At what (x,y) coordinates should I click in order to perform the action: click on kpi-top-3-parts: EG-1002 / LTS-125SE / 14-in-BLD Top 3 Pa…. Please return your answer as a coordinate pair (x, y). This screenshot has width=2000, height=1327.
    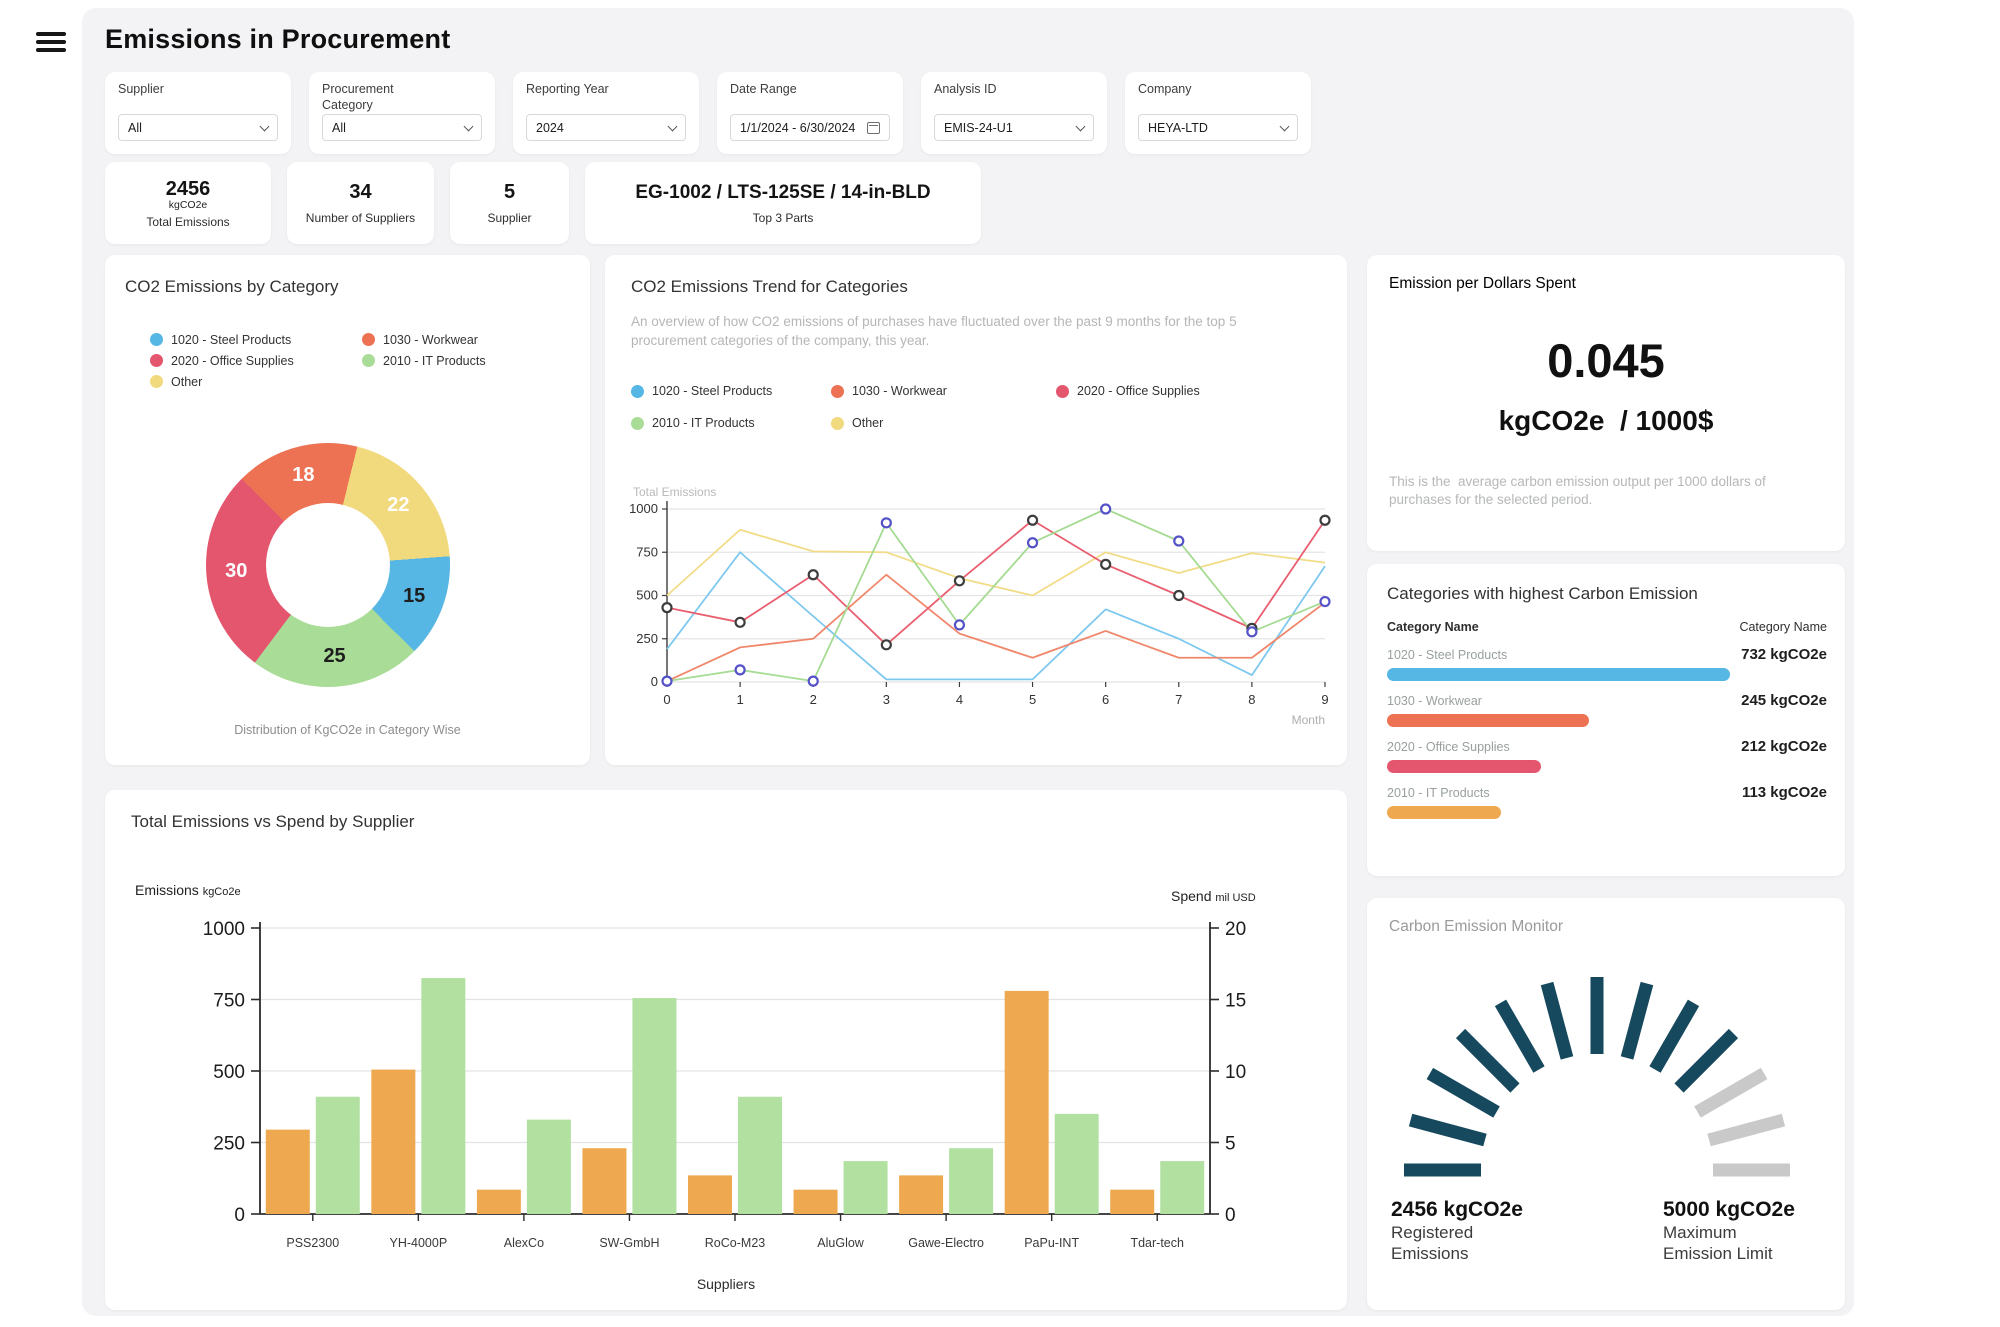
    Looking at the image, I should click on (783, 203).